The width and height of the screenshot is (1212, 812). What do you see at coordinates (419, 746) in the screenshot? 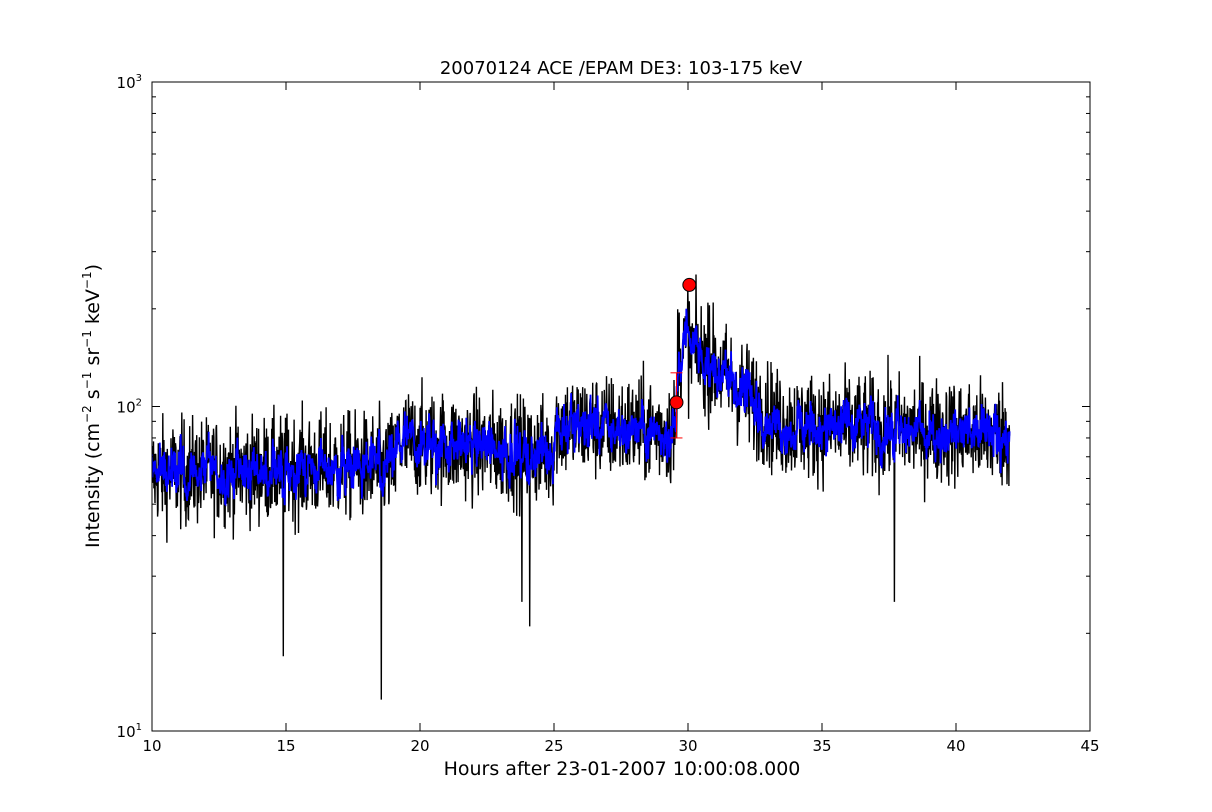
I see `x-tick-label: 20` at bounding box center [419, 746].